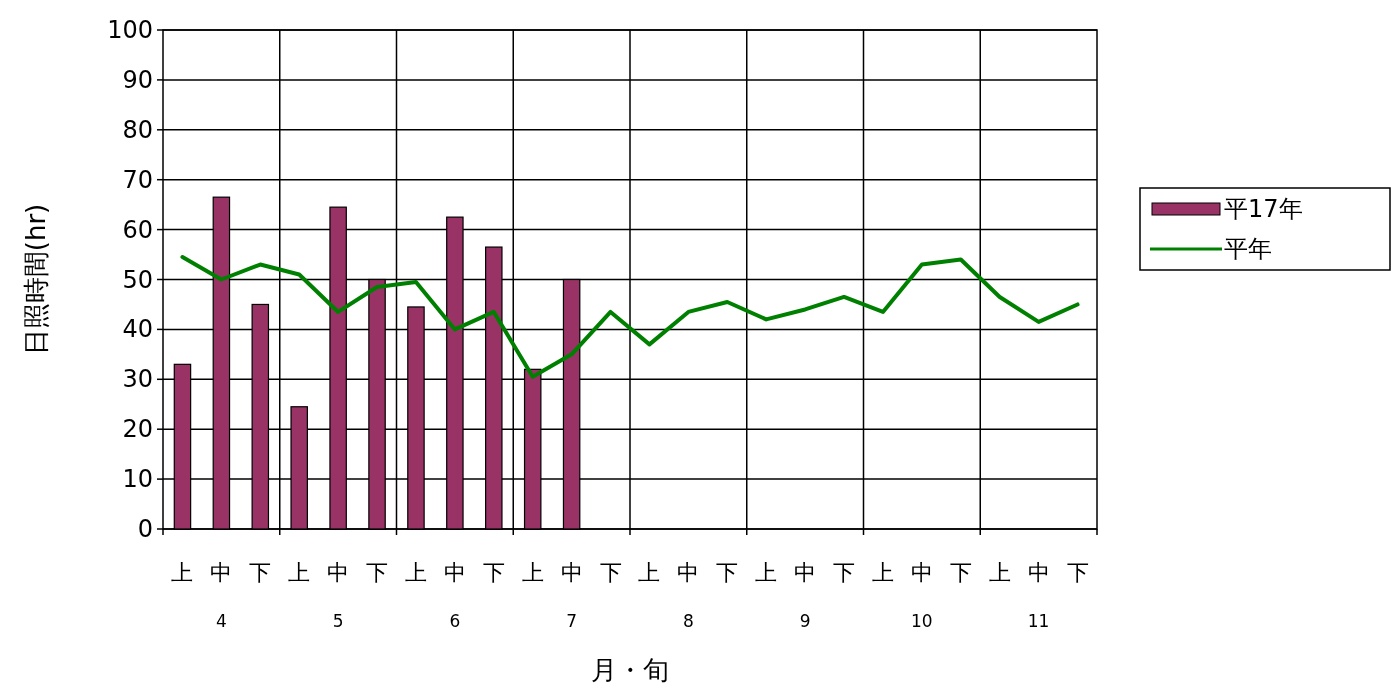  What do you see at coordinates (805, 621) in the screenshot?
I see `text: 9` at bounding box center [805, 621].